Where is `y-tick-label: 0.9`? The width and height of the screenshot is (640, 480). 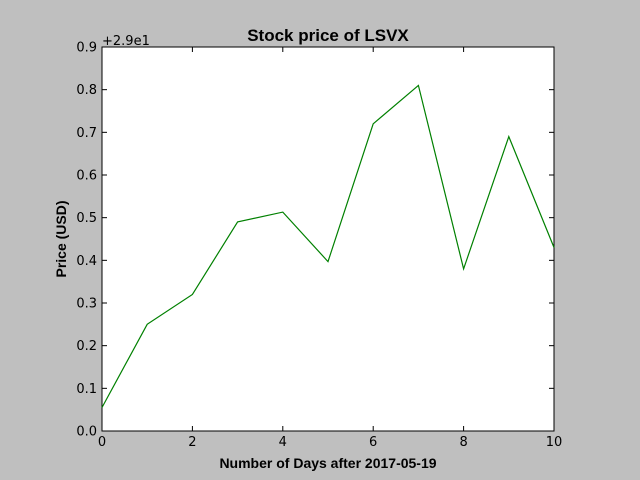
y-tick-label: 0.9 is located at coordinates (86, 48).